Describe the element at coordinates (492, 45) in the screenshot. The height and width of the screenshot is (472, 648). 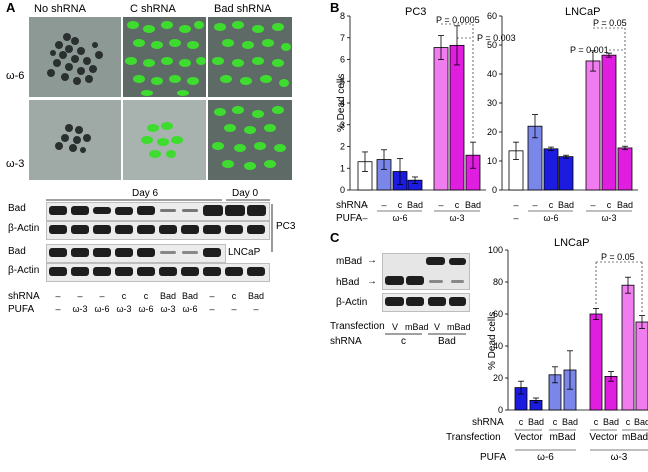
I see `y-tick-label: 50` at that location.